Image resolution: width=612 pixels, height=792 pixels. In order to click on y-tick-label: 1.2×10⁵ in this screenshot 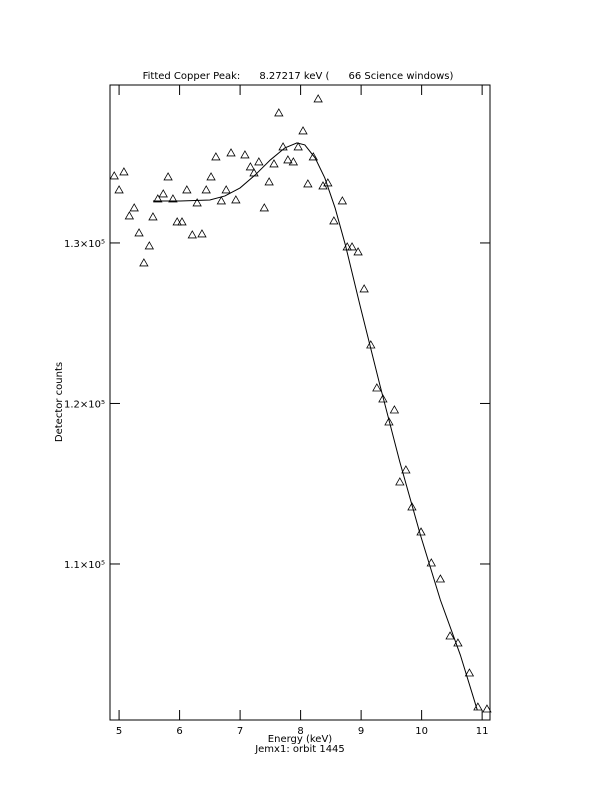, I will do `click(84, 404)`.